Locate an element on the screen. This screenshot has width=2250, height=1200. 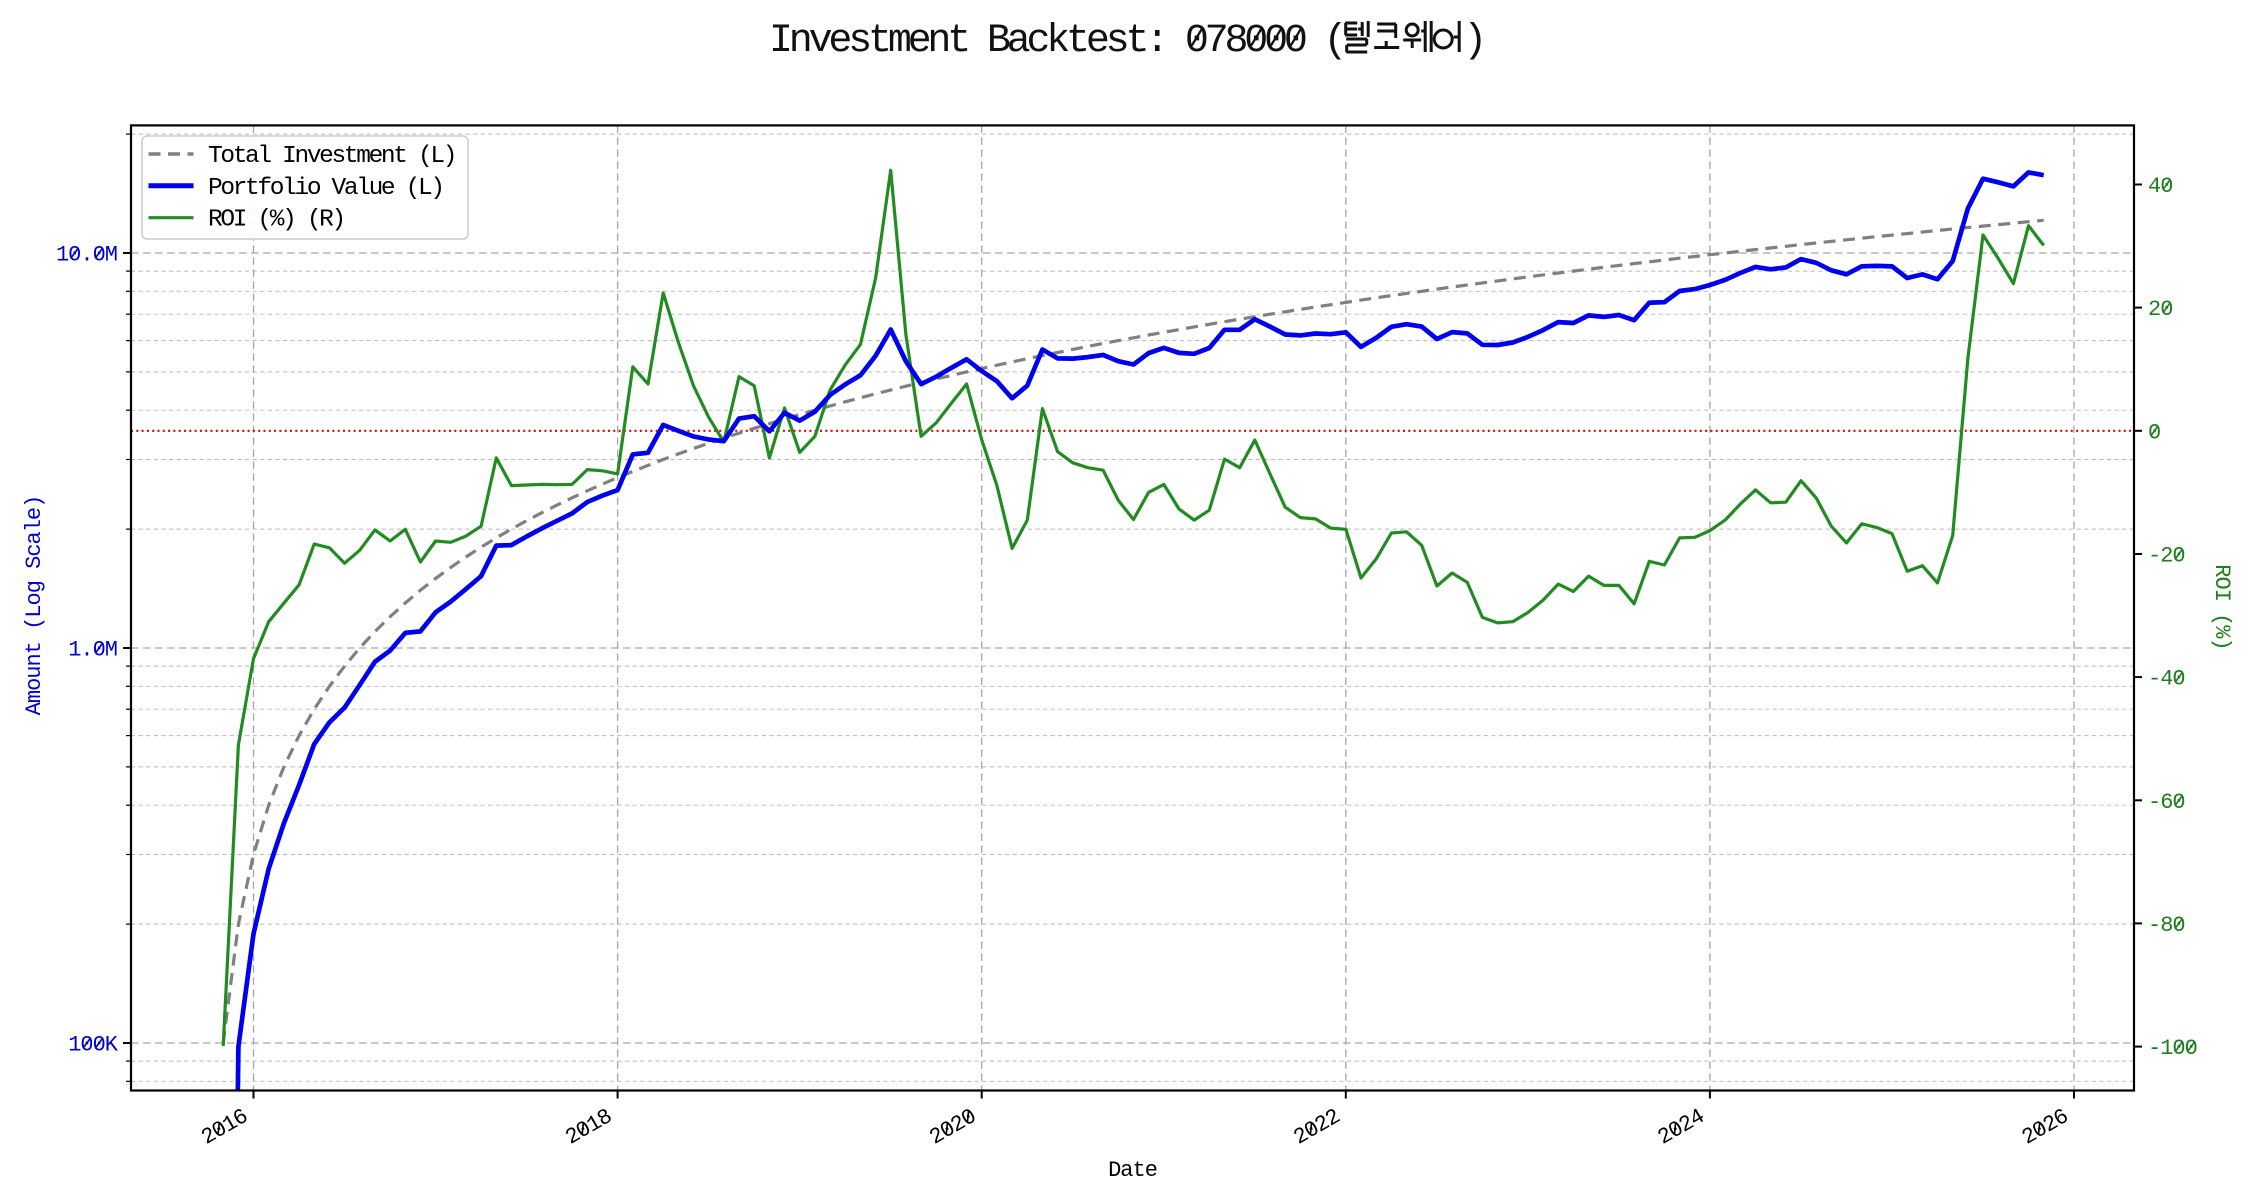
svg-text: 20 is located at coordinates (2160, 309).